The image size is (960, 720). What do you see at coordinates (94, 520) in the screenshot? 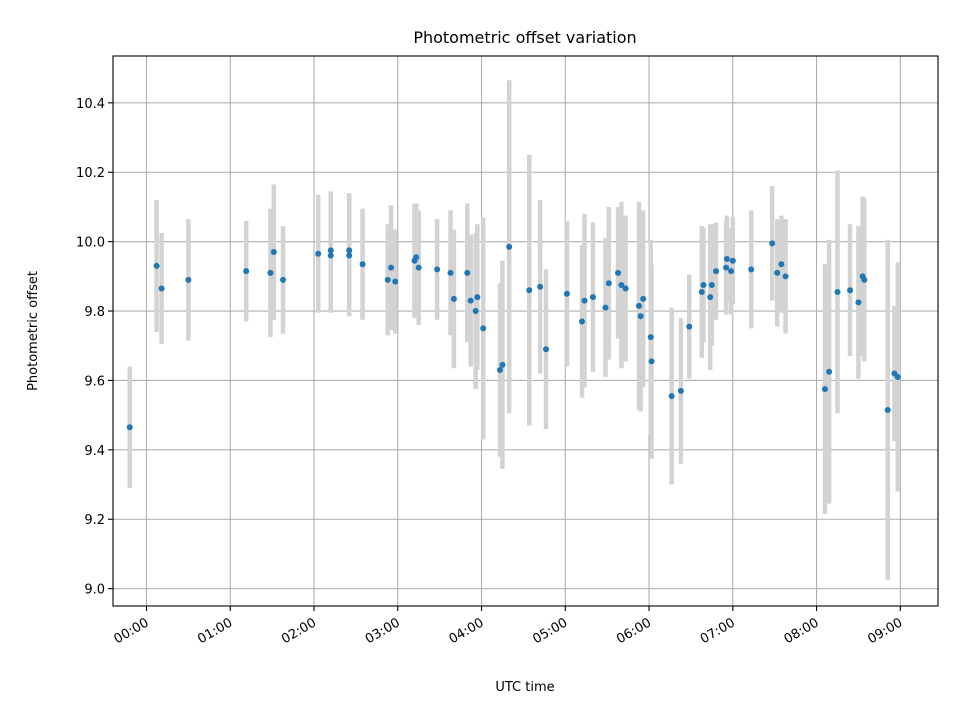
I see `y-tick-label: 9.2` at bounding box center [94, 520].